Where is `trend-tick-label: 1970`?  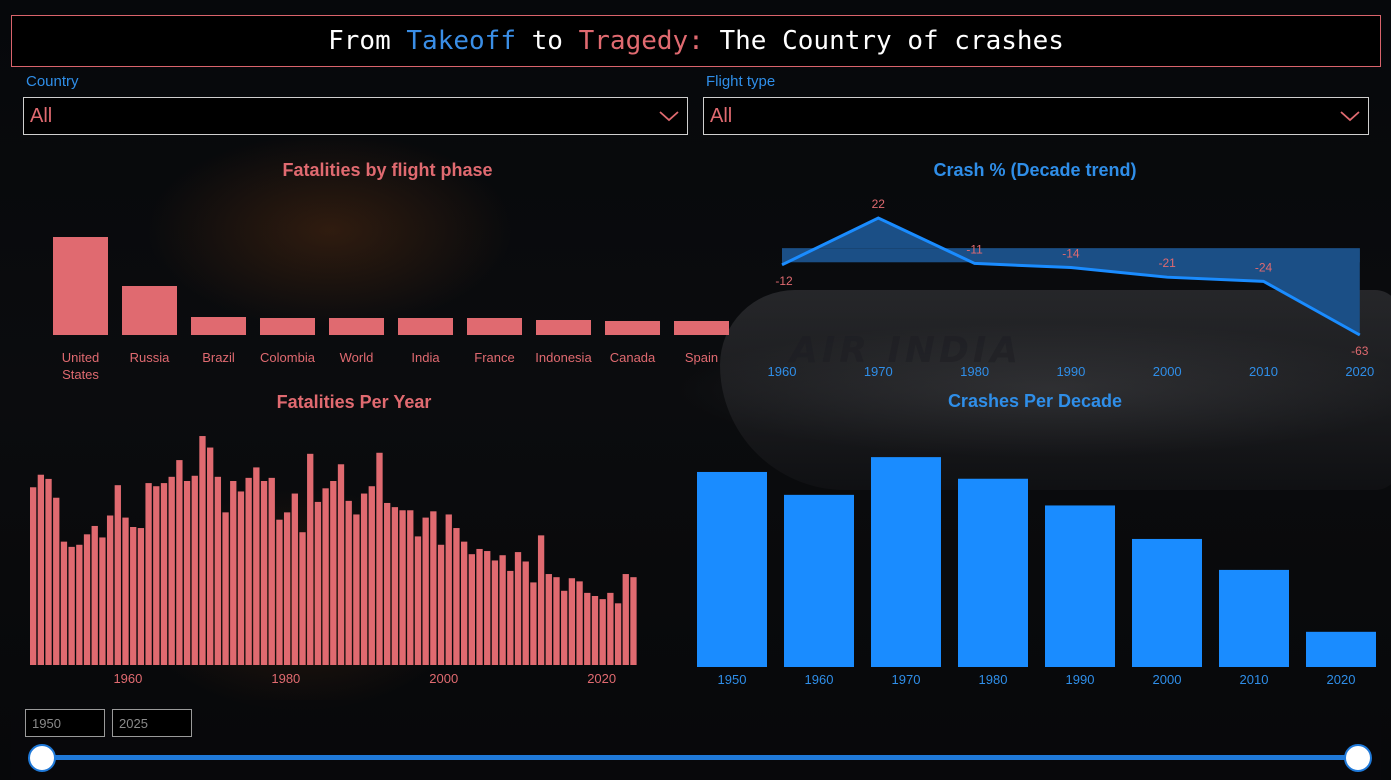
trend-tick-label: 1970 is located at coordinates (878, 371).